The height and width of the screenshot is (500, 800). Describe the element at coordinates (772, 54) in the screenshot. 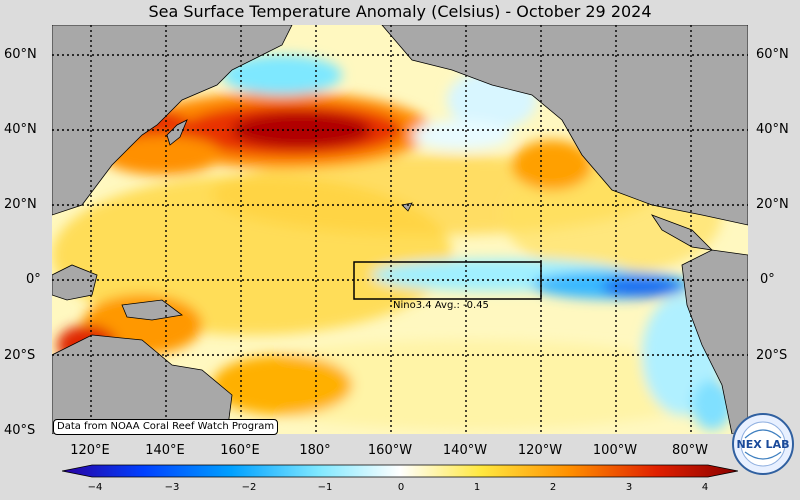

I see `lat-label-right: 60°N` at that location.